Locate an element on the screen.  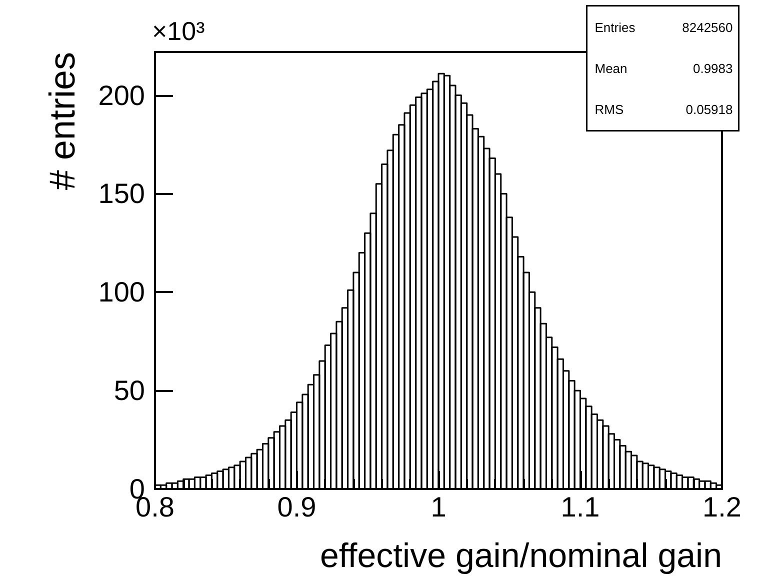
x-tick-label: 1 is located at coordinates (438, 507).